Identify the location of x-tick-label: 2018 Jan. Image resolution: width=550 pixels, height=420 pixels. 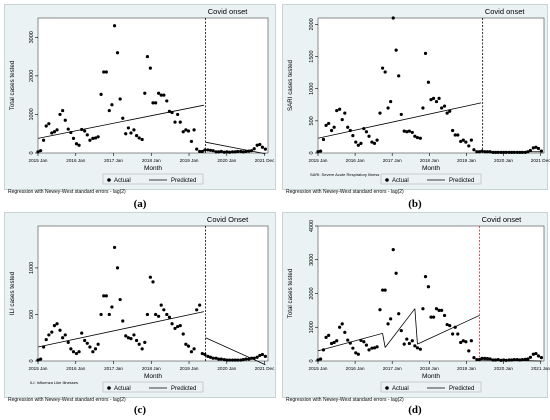
(151, 160).